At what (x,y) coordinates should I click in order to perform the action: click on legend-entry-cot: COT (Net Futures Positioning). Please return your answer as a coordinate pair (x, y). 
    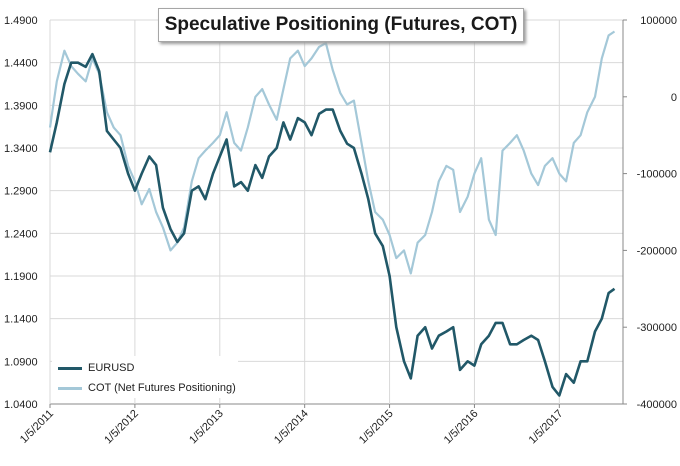
    Looking at the image, I should click on (147, 388).